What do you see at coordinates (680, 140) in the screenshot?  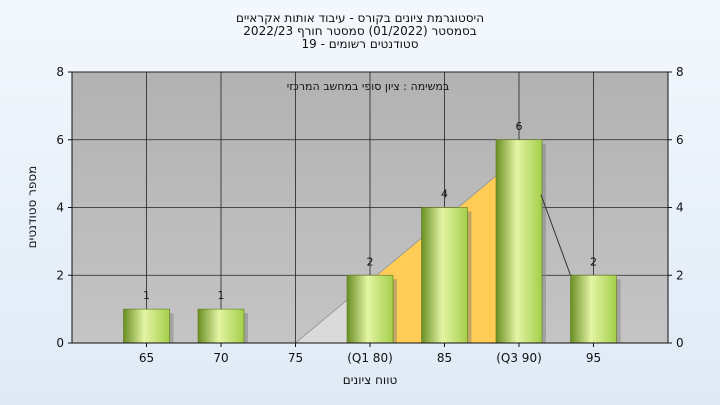 I see `y-tick-label-right: 6` at bounding box center [680, 140].